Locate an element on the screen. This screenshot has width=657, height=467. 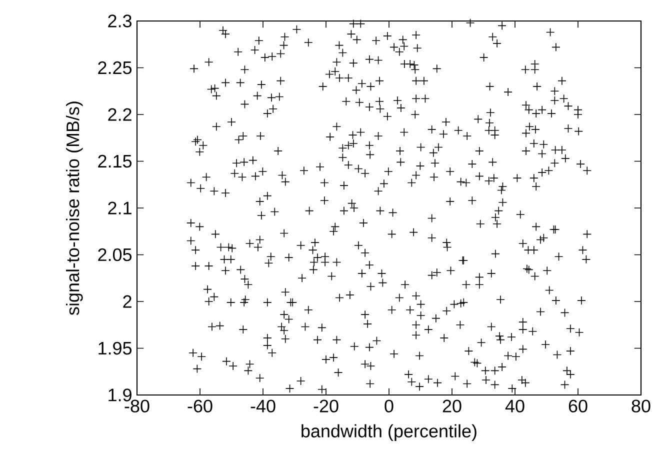
y-tick-label: 2.3 is located at coordinates (120, 21).